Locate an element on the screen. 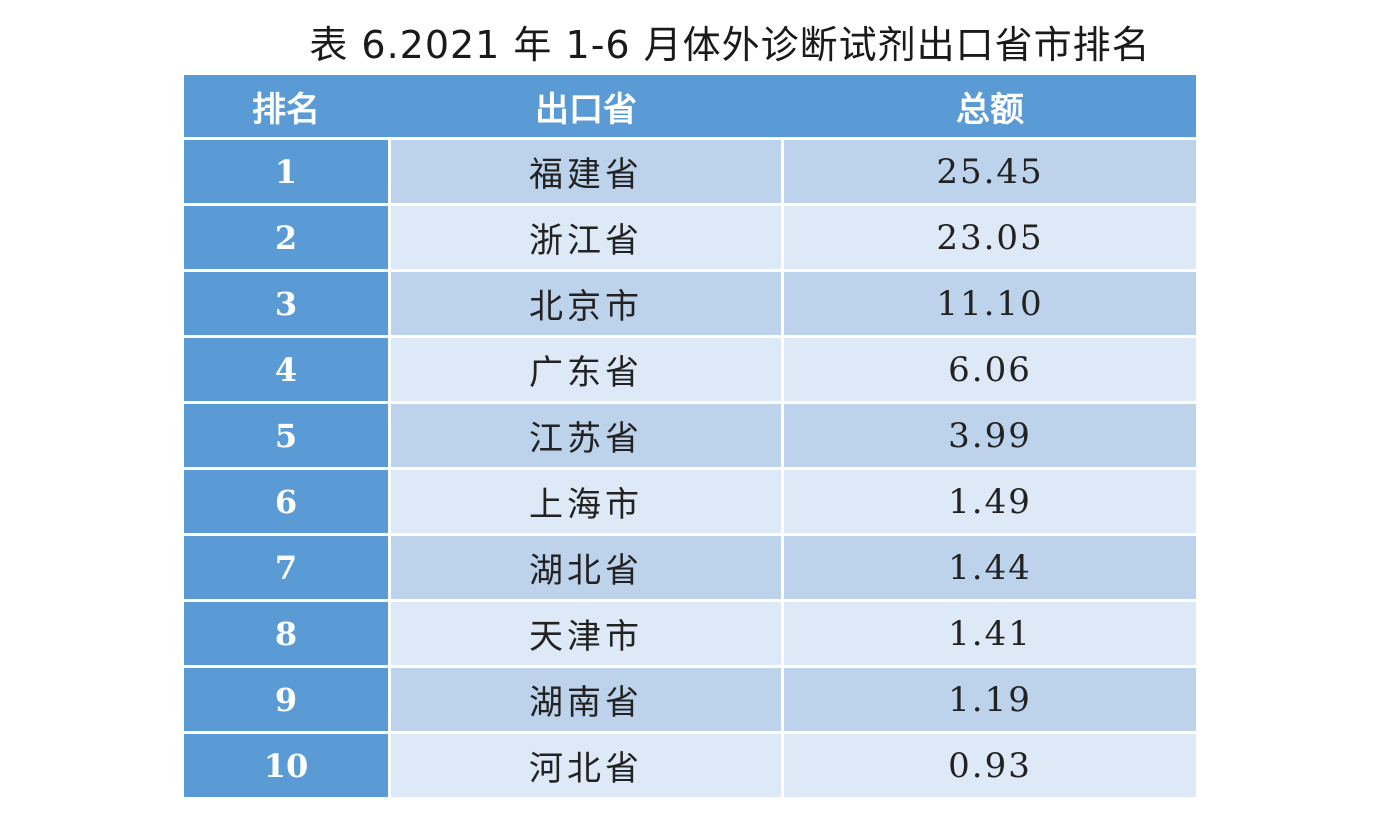  rank-cell: 10 is located at coordinates (286, 765).